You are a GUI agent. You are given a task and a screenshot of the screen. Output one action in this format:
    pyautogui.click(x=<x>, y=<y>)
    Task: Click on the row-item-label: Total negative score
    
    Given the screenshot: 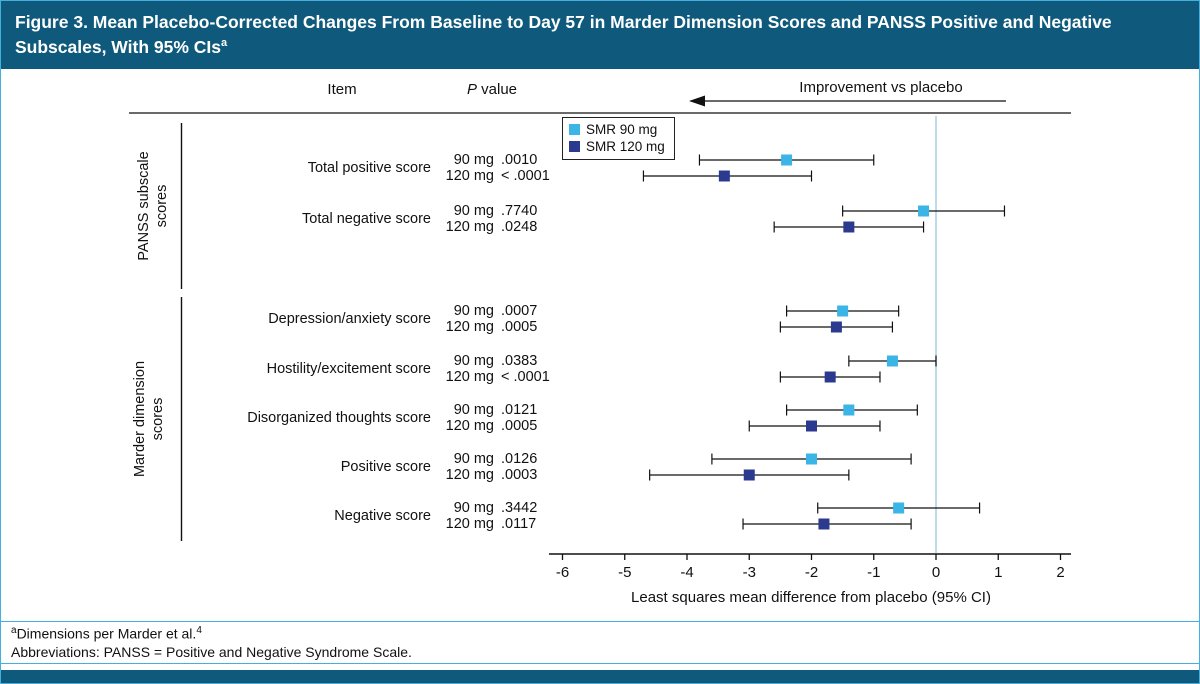 What is the action you would take?
    pyautogui.click(x=366, y=219)
    